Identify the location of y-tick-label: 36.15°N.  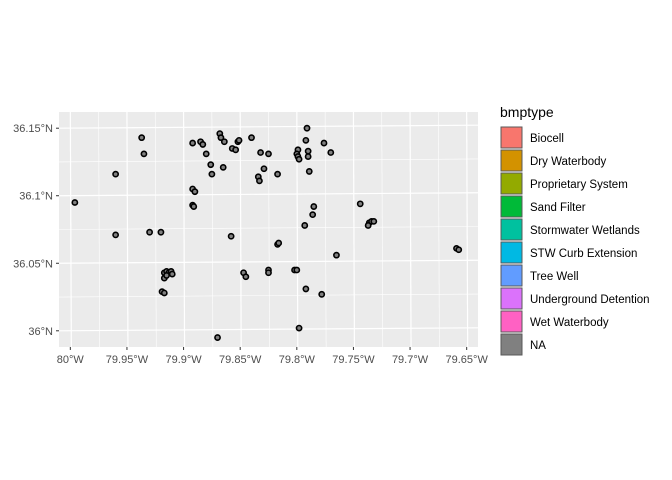
(33, 129).